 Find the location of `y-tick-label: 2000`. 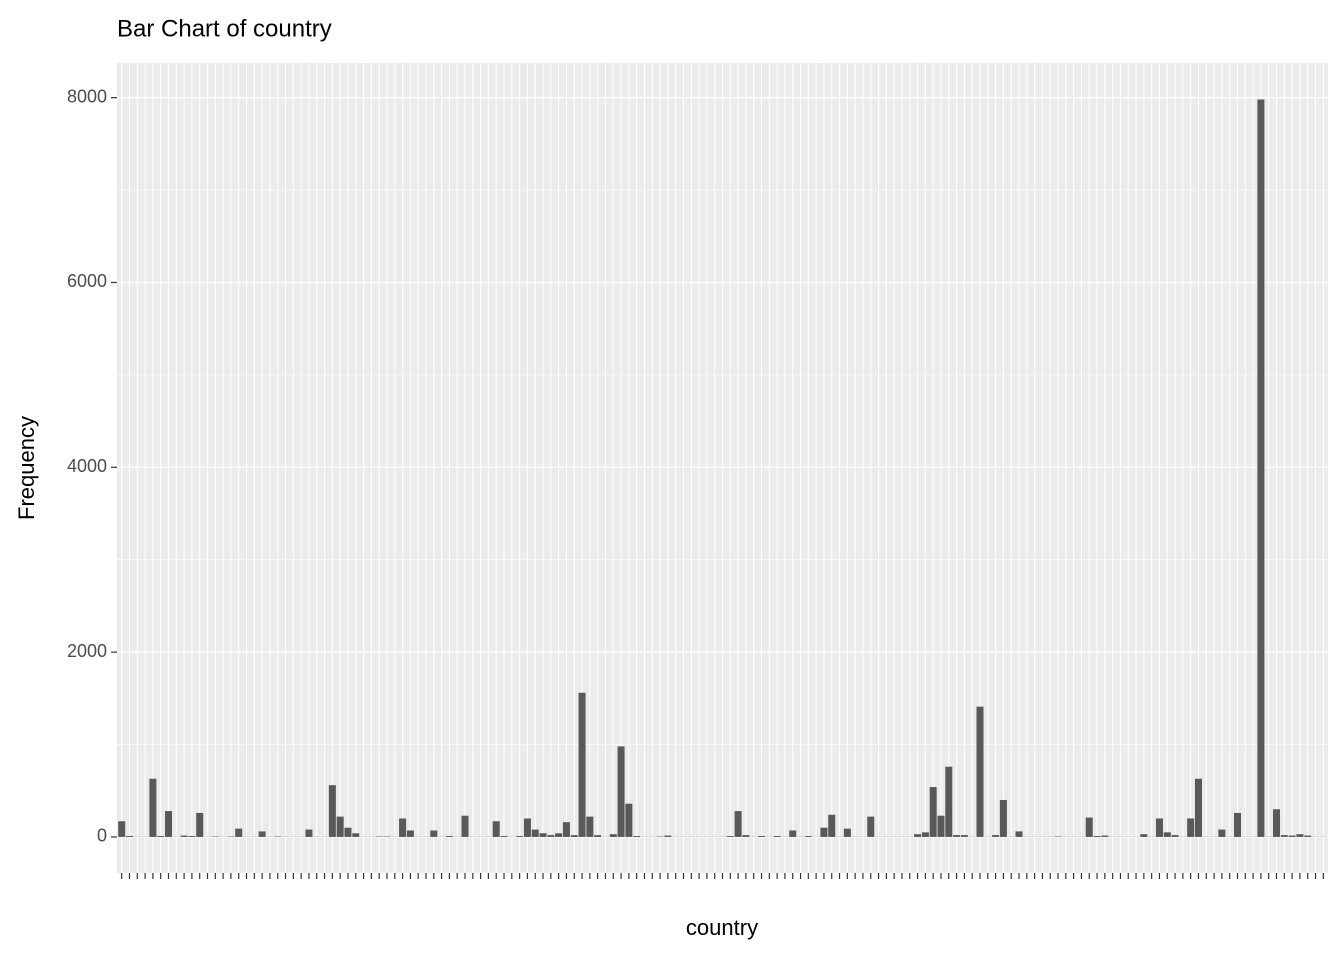

y-tick-label: 2000 is located at coordinates (87, 651).